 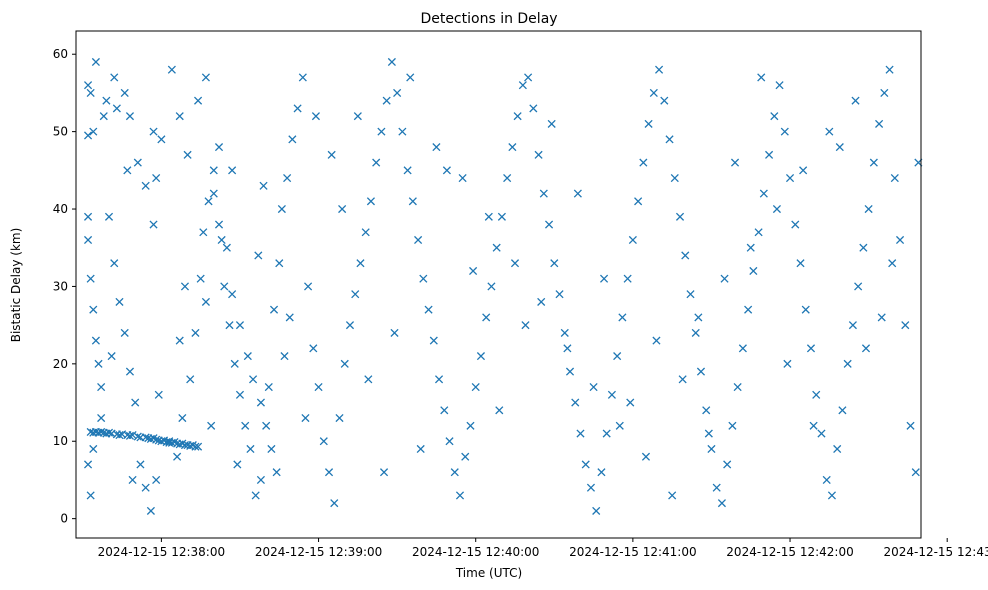 What do you see at coordinates (60, 54) in the screenshot?
I see `y-tick-label: 60` at bounding box center [60, 54].